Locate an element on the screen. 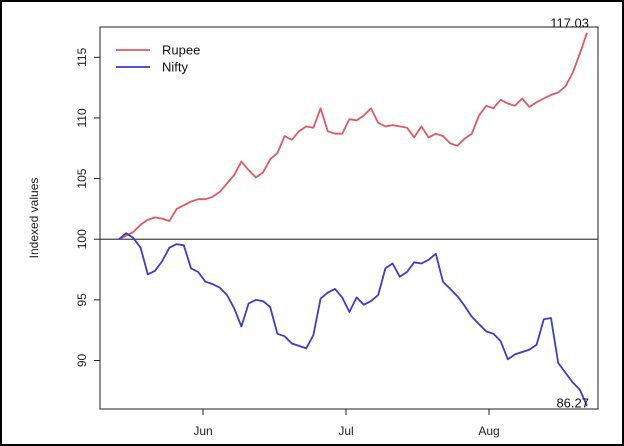 This screenshot has height=446, width=624. y-tick-label: 95 is located at coordinates (82, 300).